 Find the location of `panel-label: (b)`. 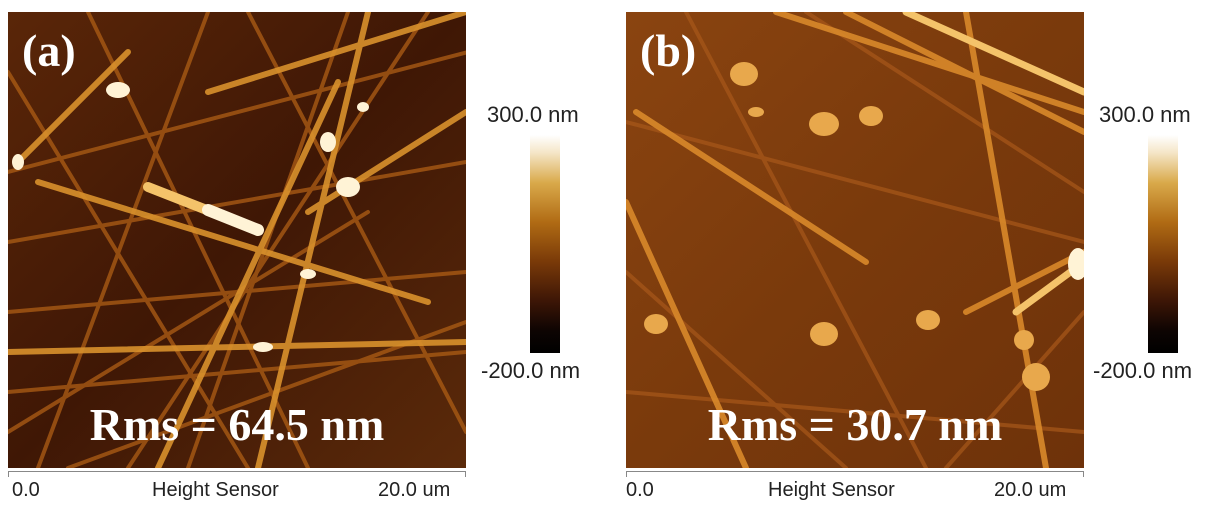

panel-label: (b) is located at coordinates (668, 50).